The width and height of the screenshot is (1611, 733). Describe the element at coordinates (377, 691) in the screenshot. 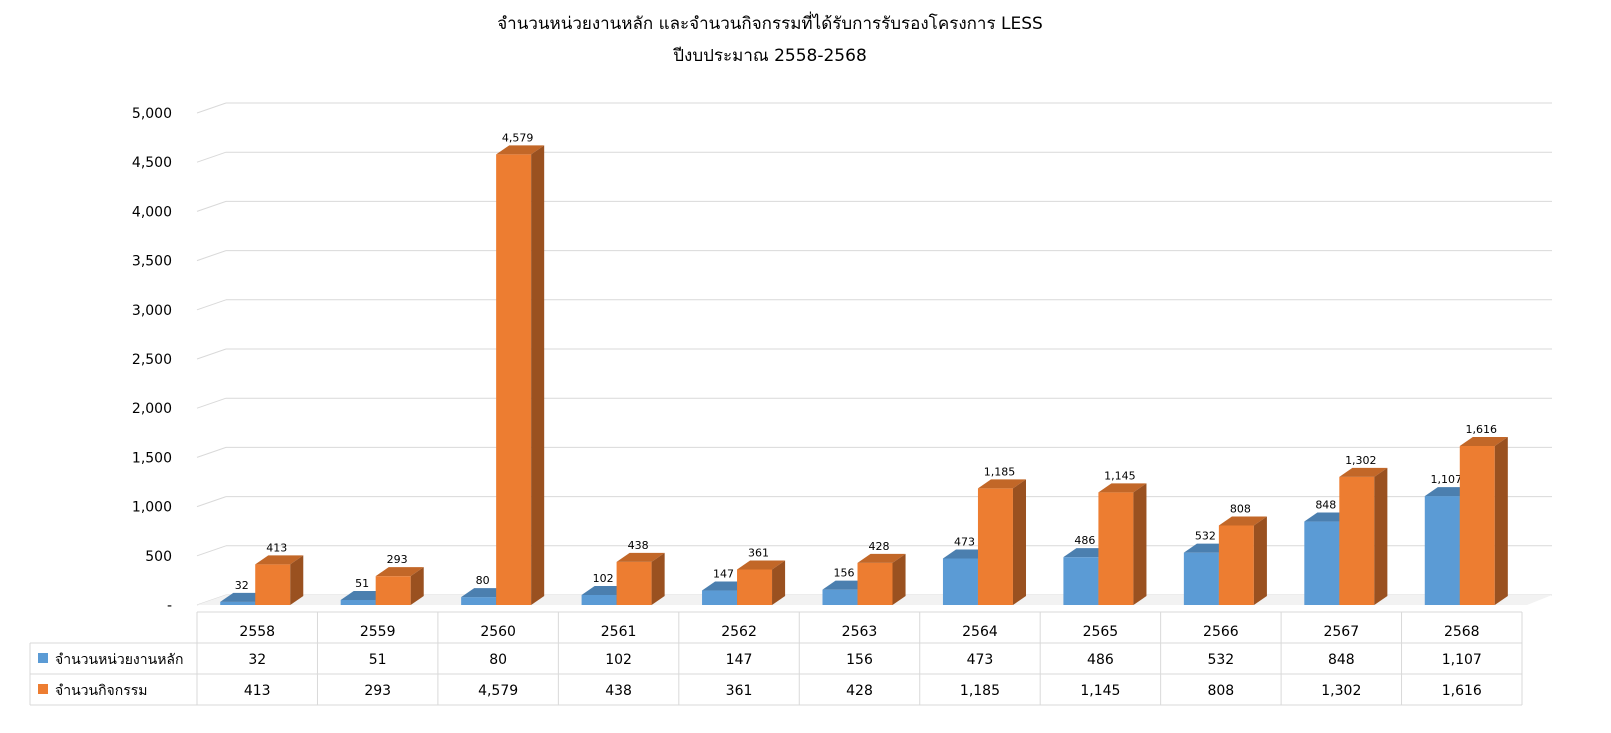

I see `table-cell: 293` at that location.